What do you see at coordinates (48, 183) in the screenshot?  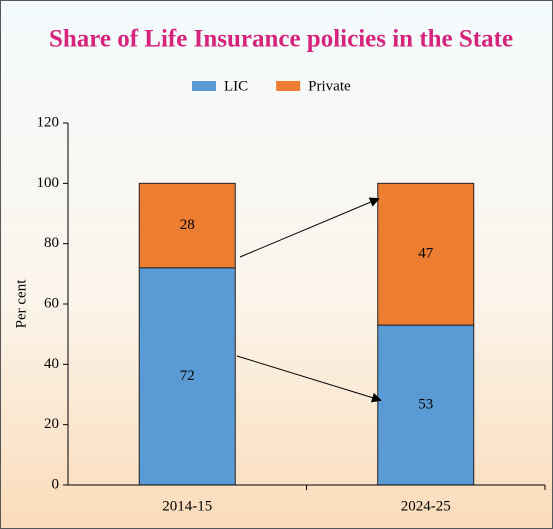 I see `y-tick-label: 100` at bounding box center [48, 183].